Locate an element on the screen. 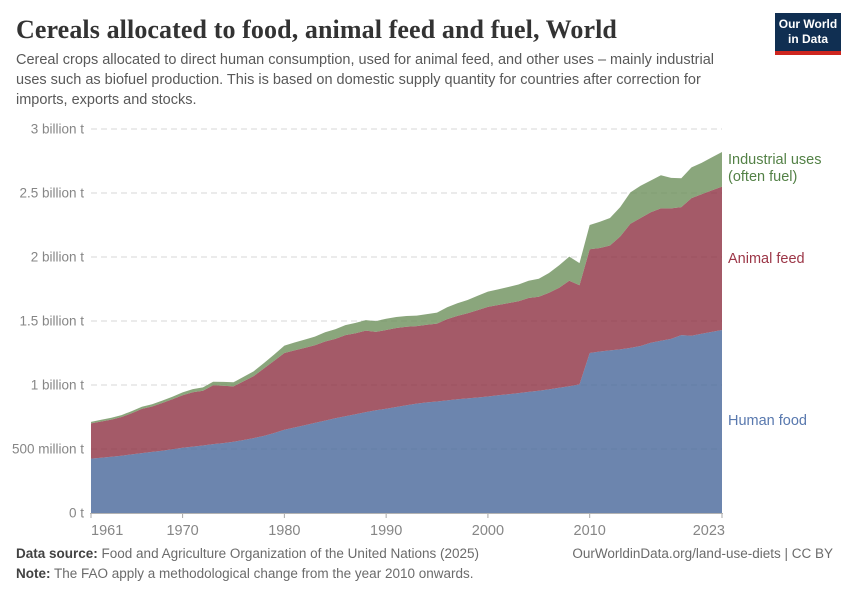  legend-label-human-food: Human food is located at coordinates (767, 421).